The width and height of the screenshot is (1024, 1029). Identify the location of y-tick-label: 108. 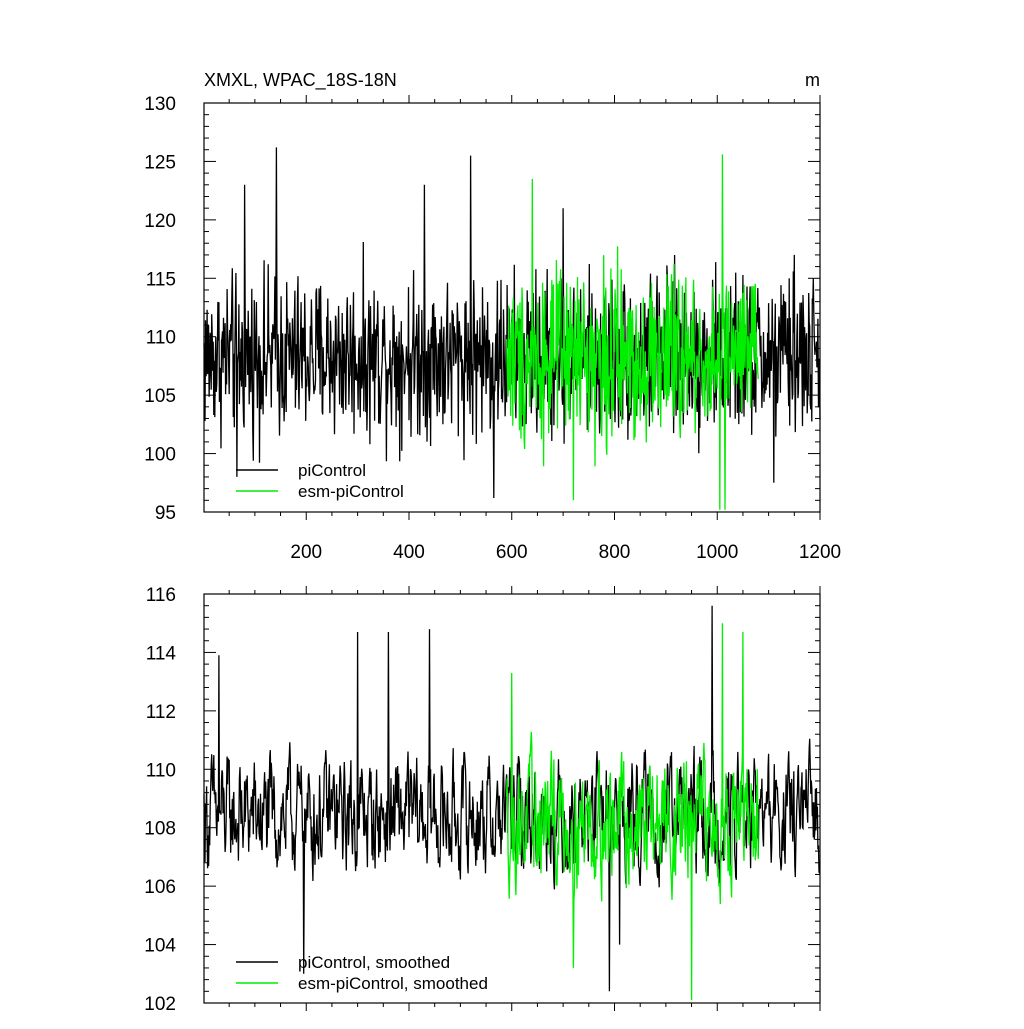
(160, 829).